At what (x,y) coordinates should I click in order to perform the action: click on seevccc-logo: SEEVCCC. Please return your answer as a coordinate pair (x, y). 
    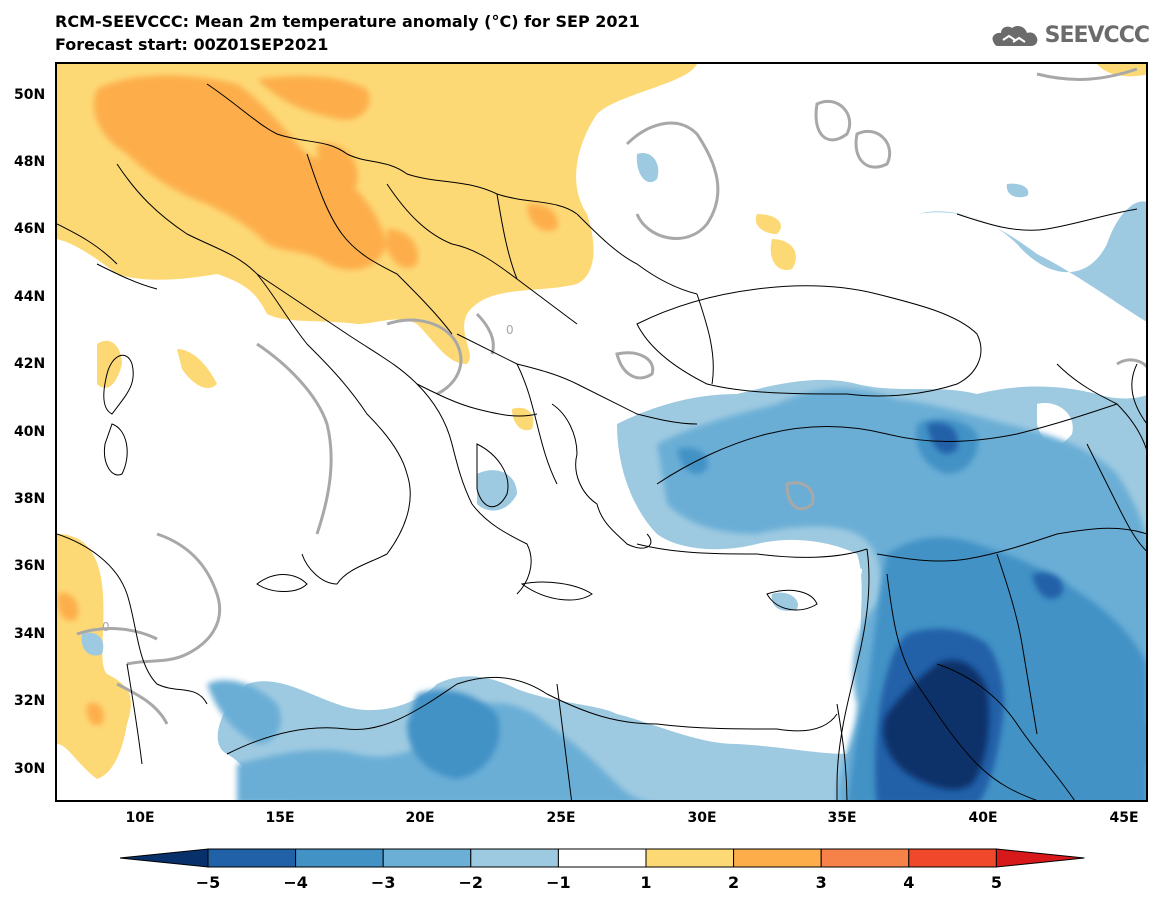
    Looking at the image, I should click on (1068, 35).